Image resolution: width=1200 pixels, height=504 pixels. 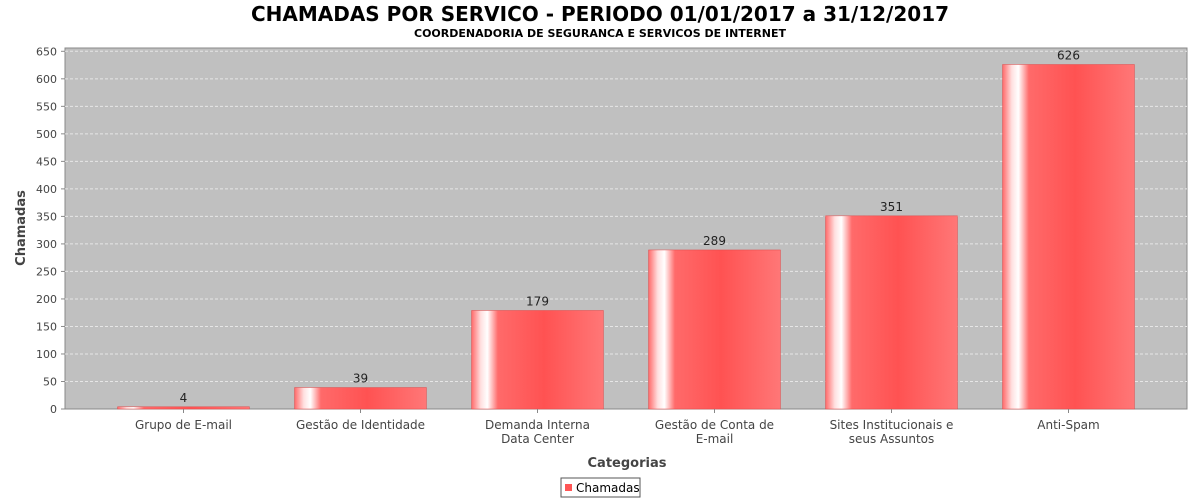 What do you see at coordinates (1068, 56) in the screenshot?
I see `data-label: 626` at bounding box center [1068, 56].